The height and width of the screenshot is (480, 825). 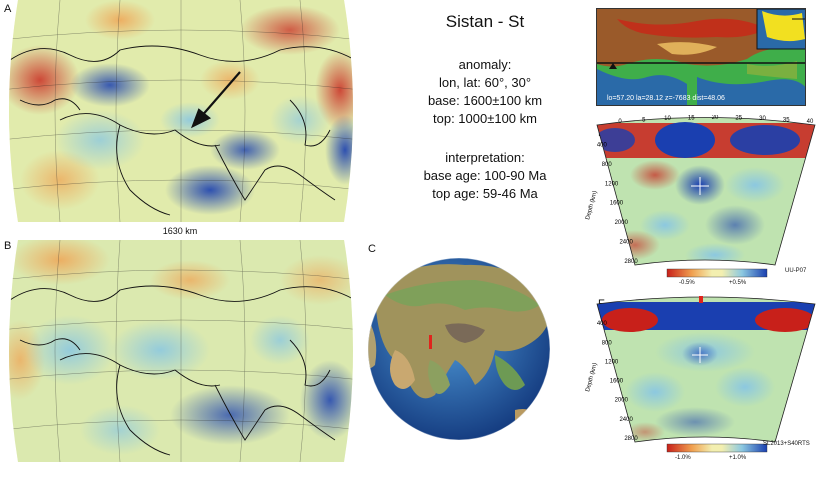 I want to click on panel-a-letter: A, so click(x=8, y=9).